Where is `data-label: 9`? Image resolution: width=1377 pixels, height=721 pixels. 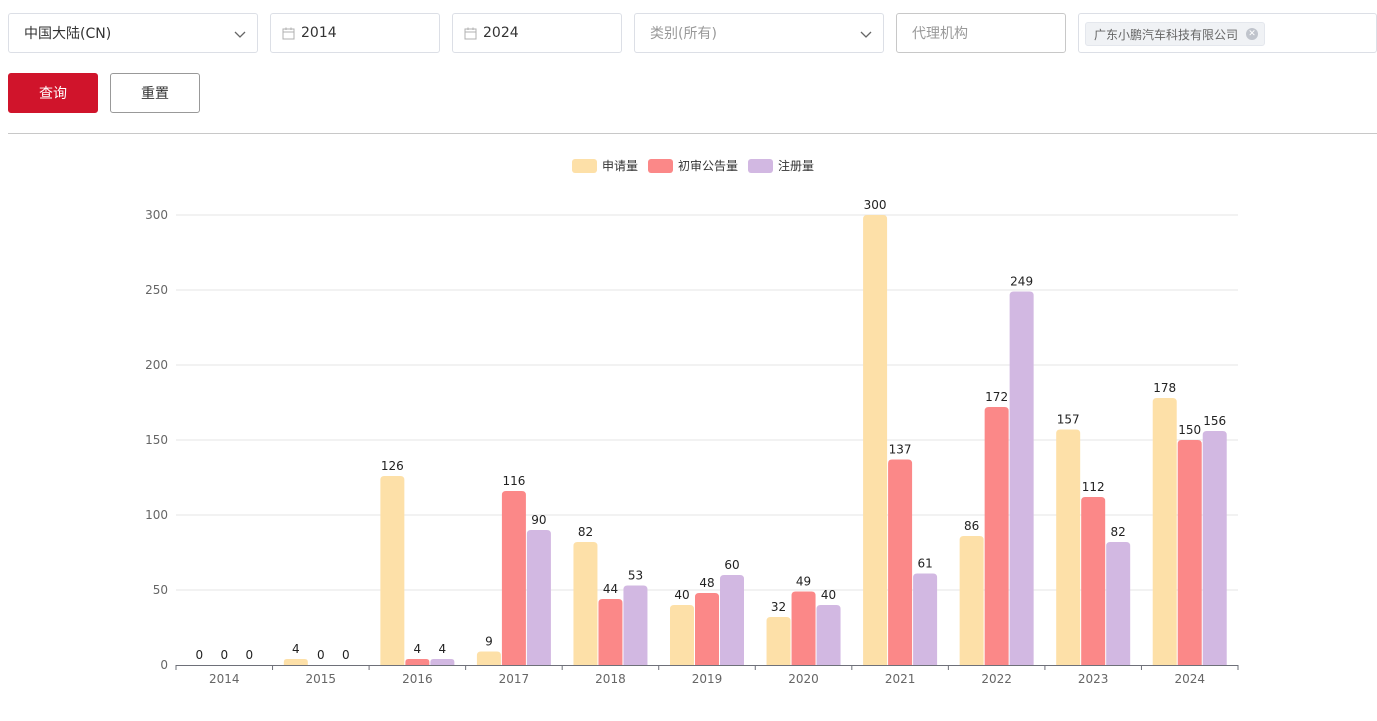 data-label: 9 is located at coordinates (489, 642).